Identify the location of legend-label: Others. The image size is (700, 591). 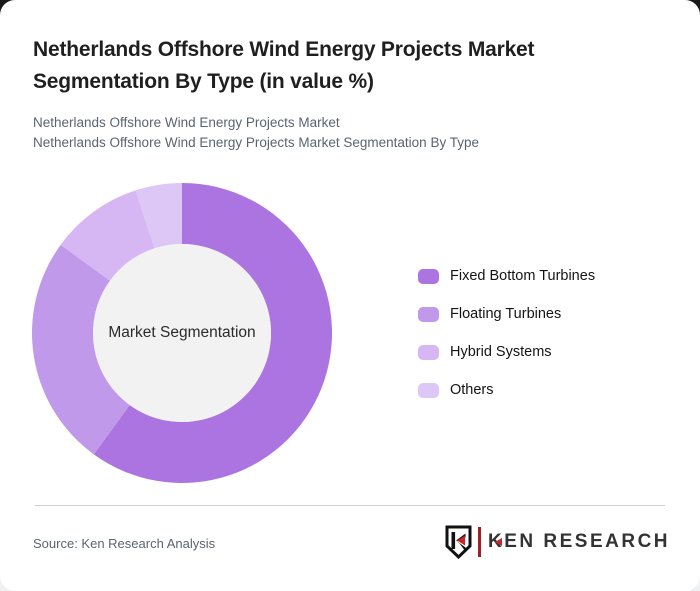
(472, 390).